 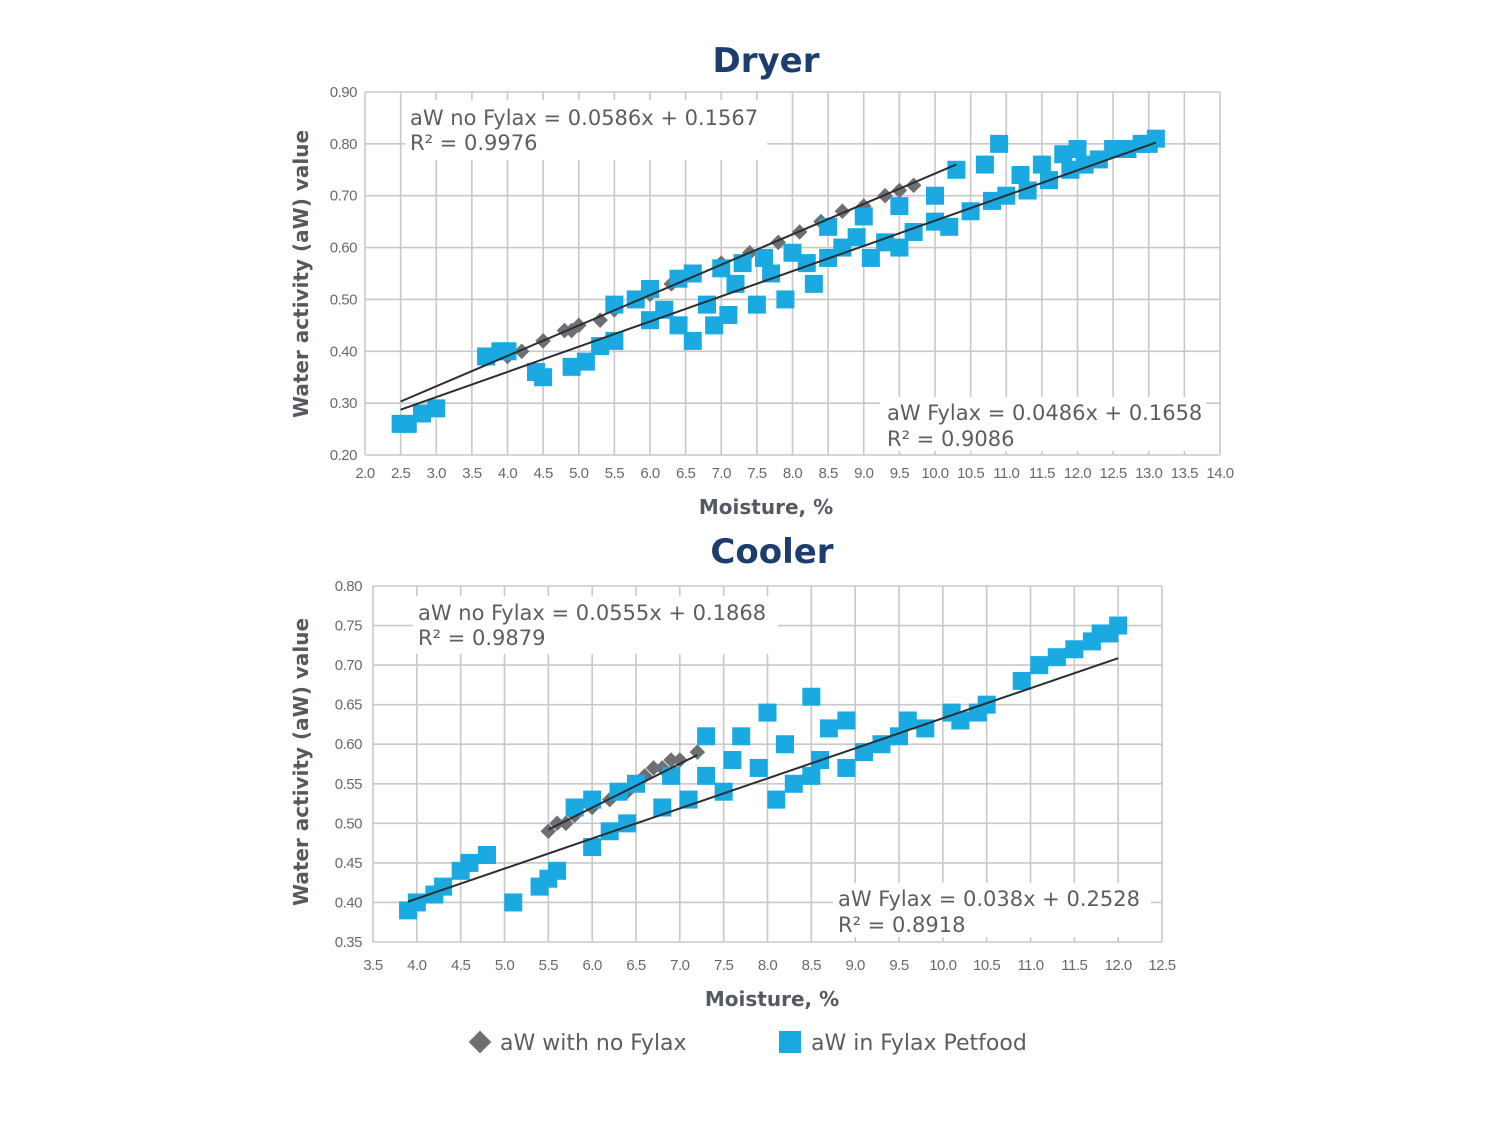 What do you see at coordinates (772, 999) in the screenshot?
I see `x-axis-label: Moisture, %` at bounding box center [772, 999].